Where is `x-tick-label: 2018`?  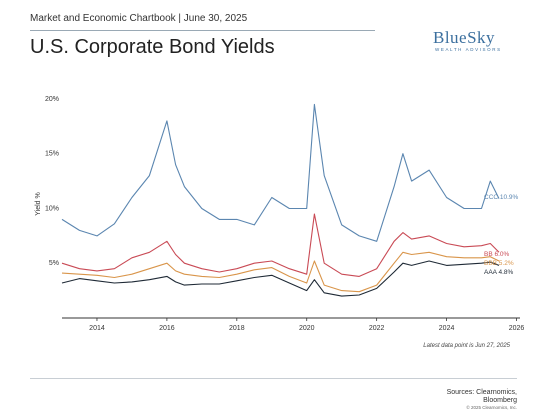
x-tick-label: 2018 is located at coordinates (237, 328).